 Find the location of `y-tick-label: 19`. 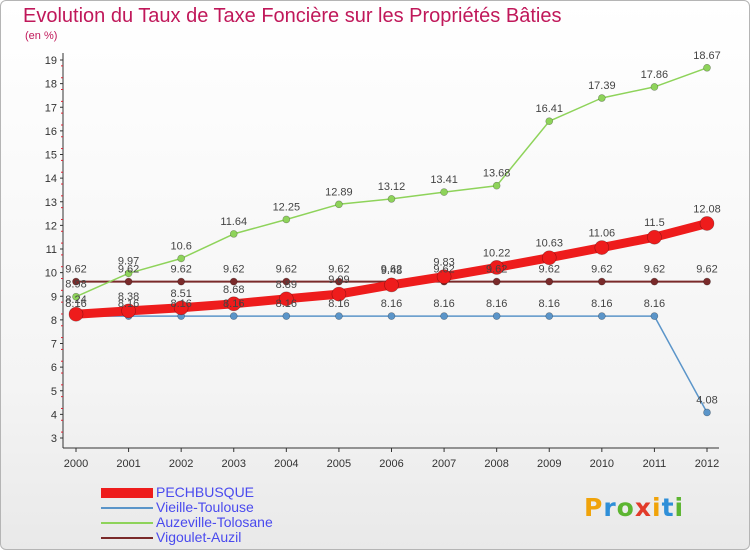

y-tick-label: 19 is located at coordinates (51, 61).